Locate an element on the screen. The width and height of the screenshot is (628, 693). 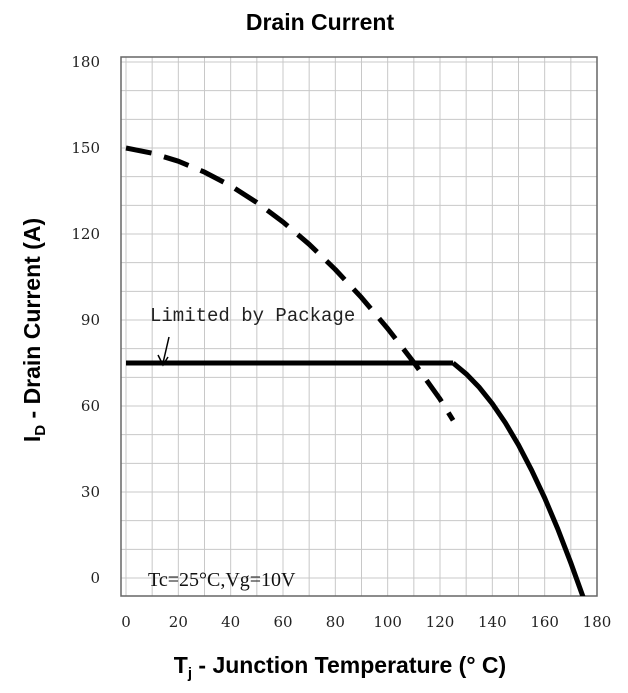
y-tick-label: 0 is located at coordinates (95, 578).